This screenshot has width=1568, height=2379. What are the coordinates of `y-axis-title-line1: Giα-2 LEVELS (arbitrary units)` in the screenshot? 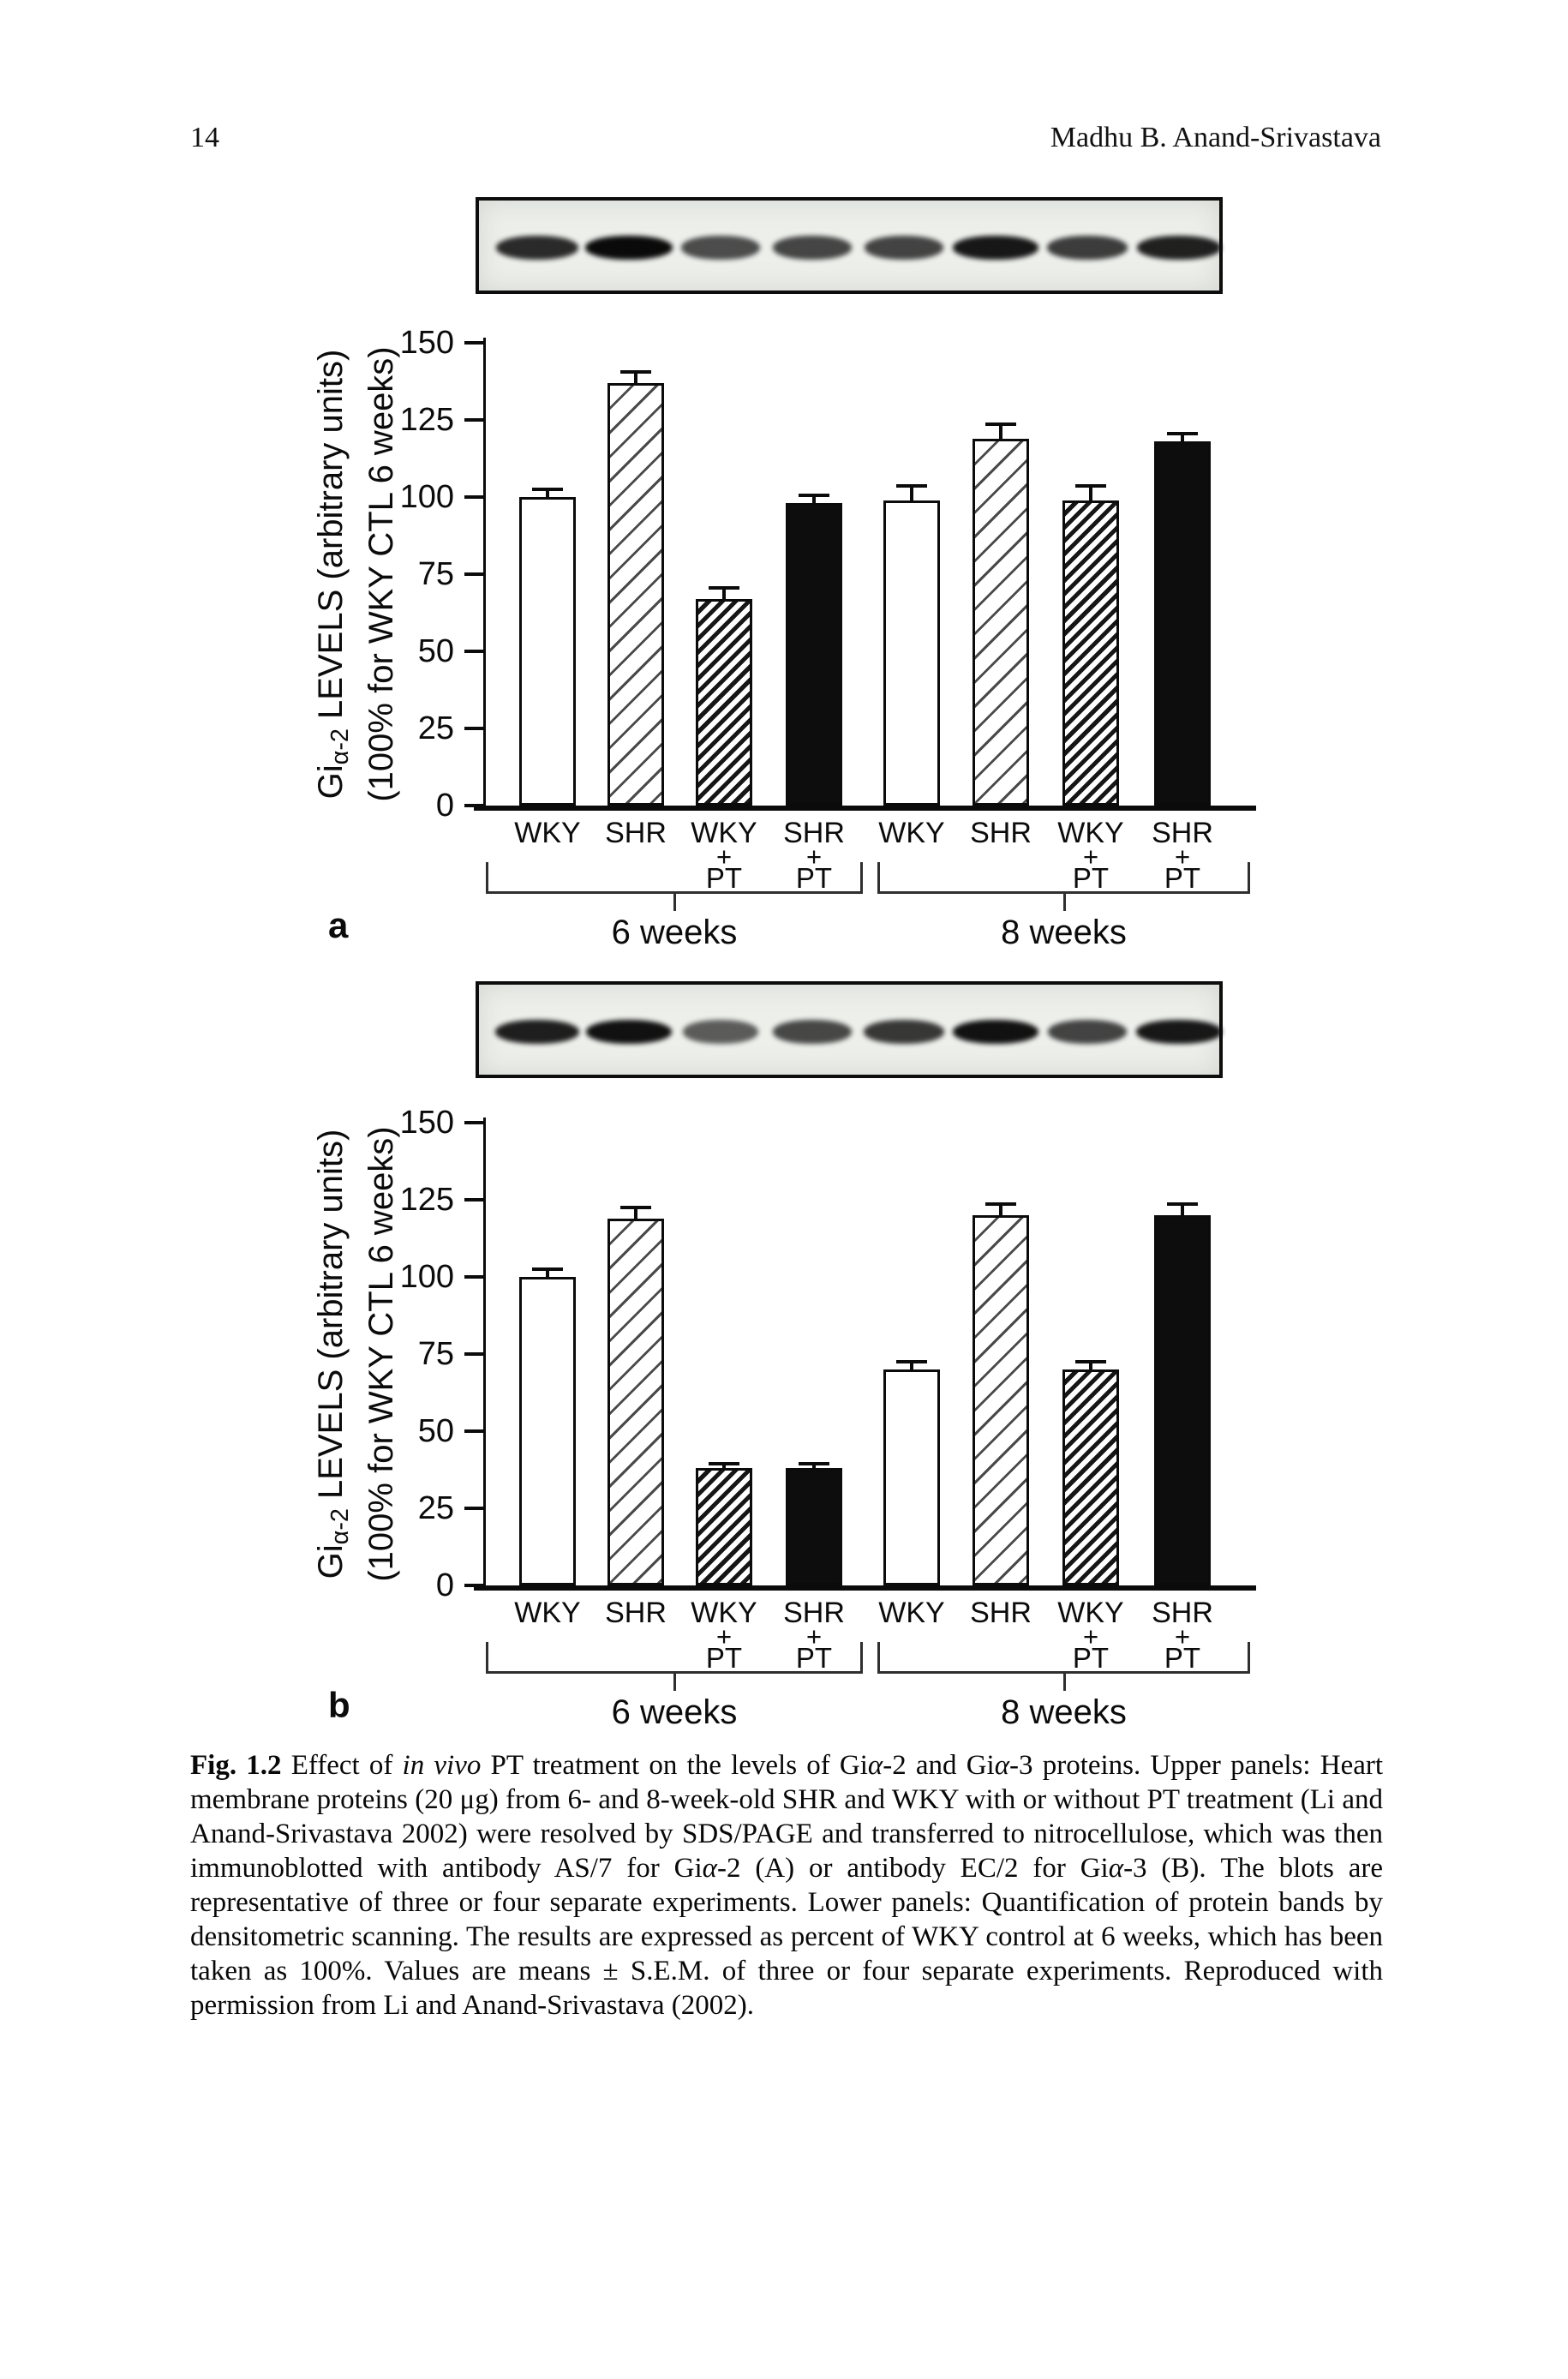 It's located at (333, 574).